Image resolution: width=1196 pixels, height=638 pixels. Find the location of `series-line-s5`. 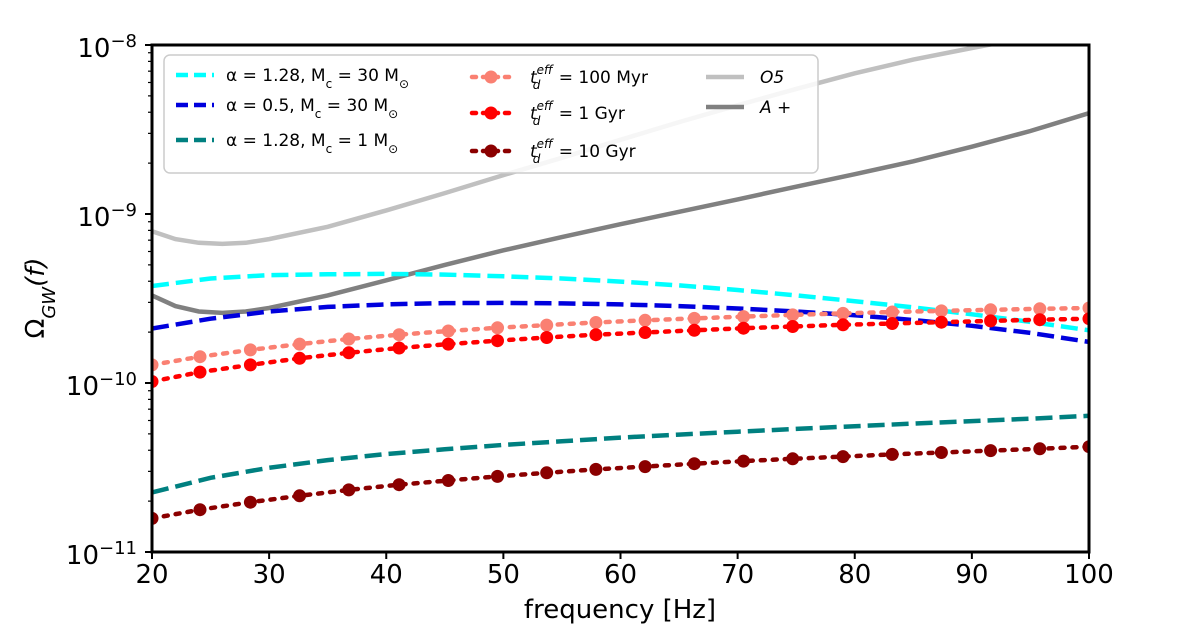

series-line-s5 is located at coordinates (620, 350).